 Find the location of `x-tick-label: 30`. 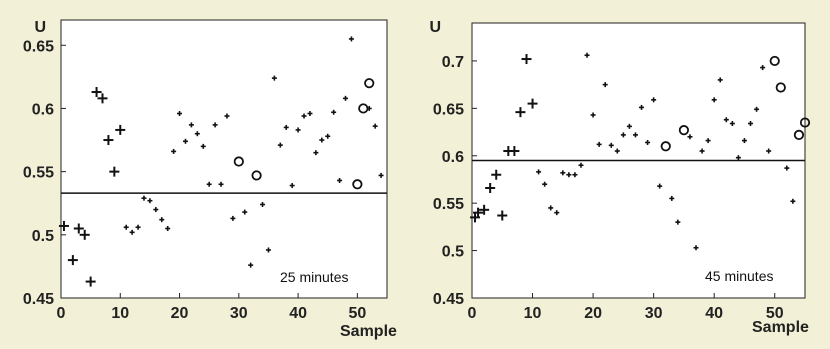

x-tick-label: 30 is located at coordinates (654, 313).